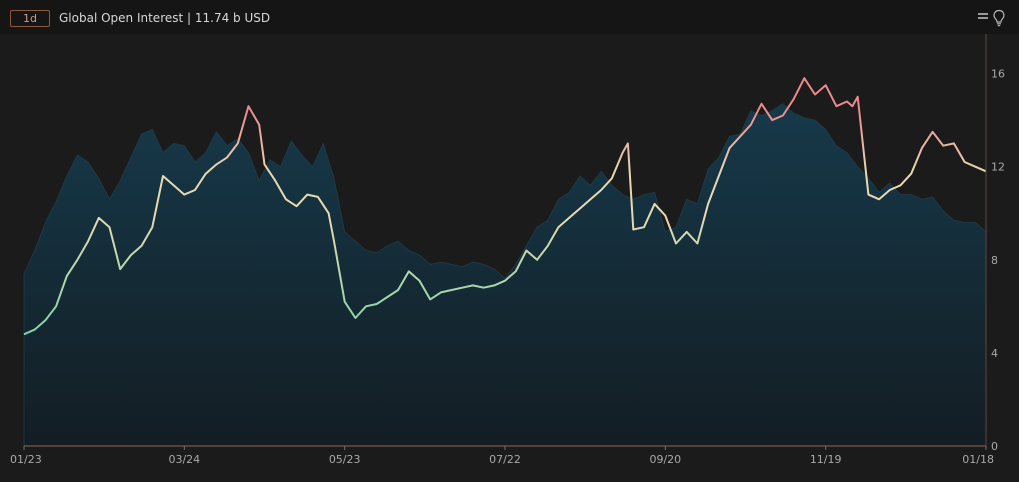 The image size is (1019, 482). I want to click on x-axis-ticks: 01/23 03/24 05/23 07/22 09/20 11/19 01/18, so click(502, 456).